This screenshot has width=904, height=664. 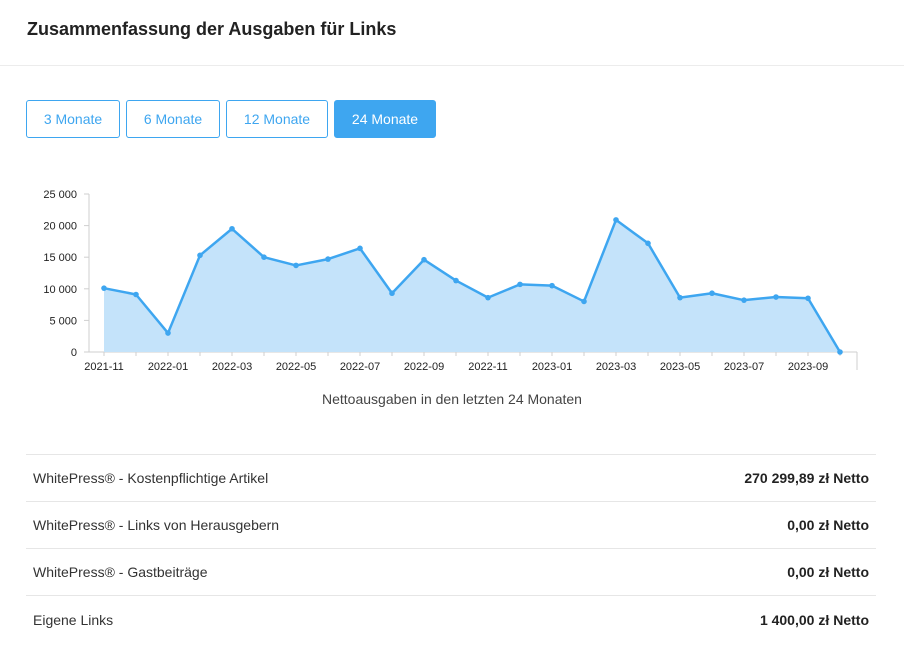 I want to click on range-12-months-button: 12 Monate, so click(x=277, y=119).